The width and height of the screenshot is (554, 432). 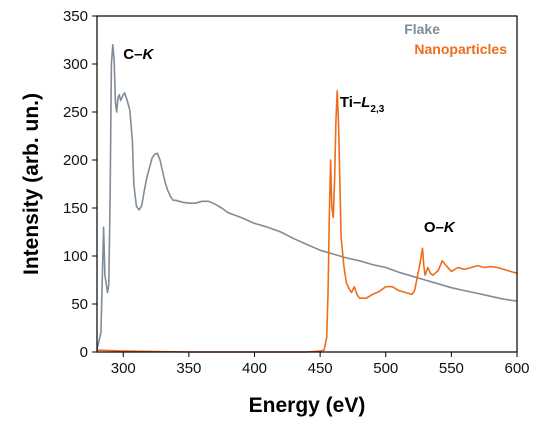 I want to click on y-tick-label: 100, so click(x=75, y=256).